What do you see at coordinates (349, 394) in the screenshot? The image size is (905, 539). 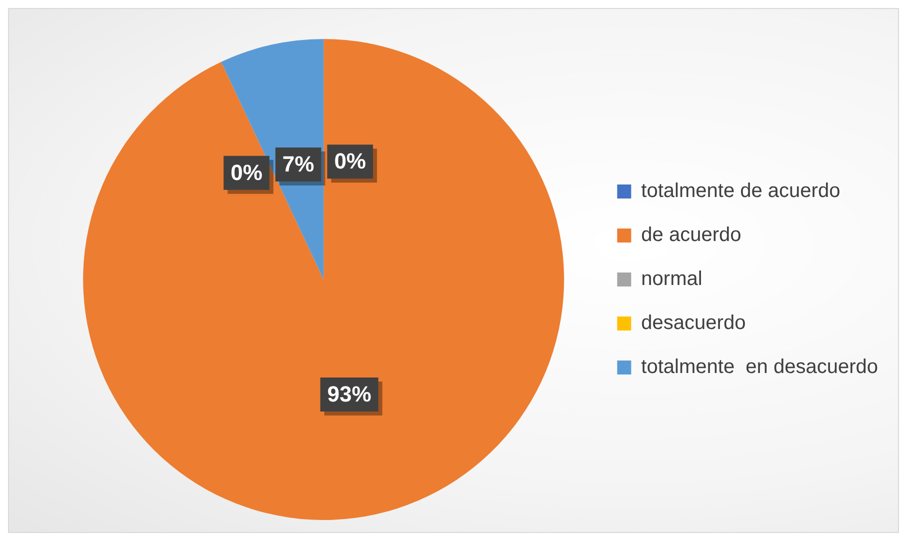 I see `data-label: 93%` at bounding box center [349, 394].